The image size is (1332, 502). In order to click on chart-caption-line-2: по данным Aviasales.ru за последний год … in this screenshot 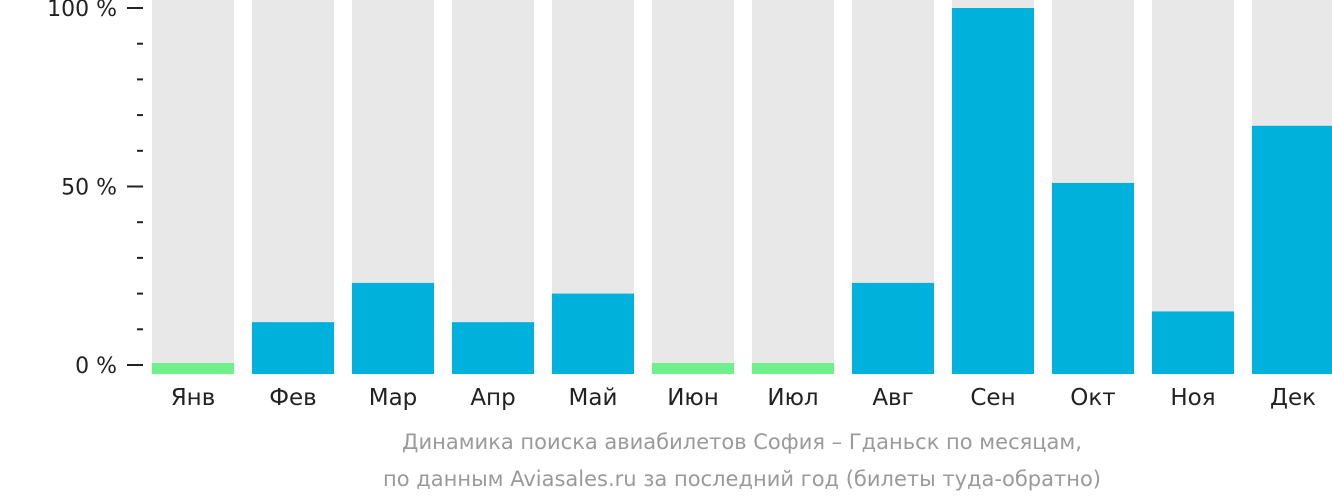, I will do `click(742, 479)`.